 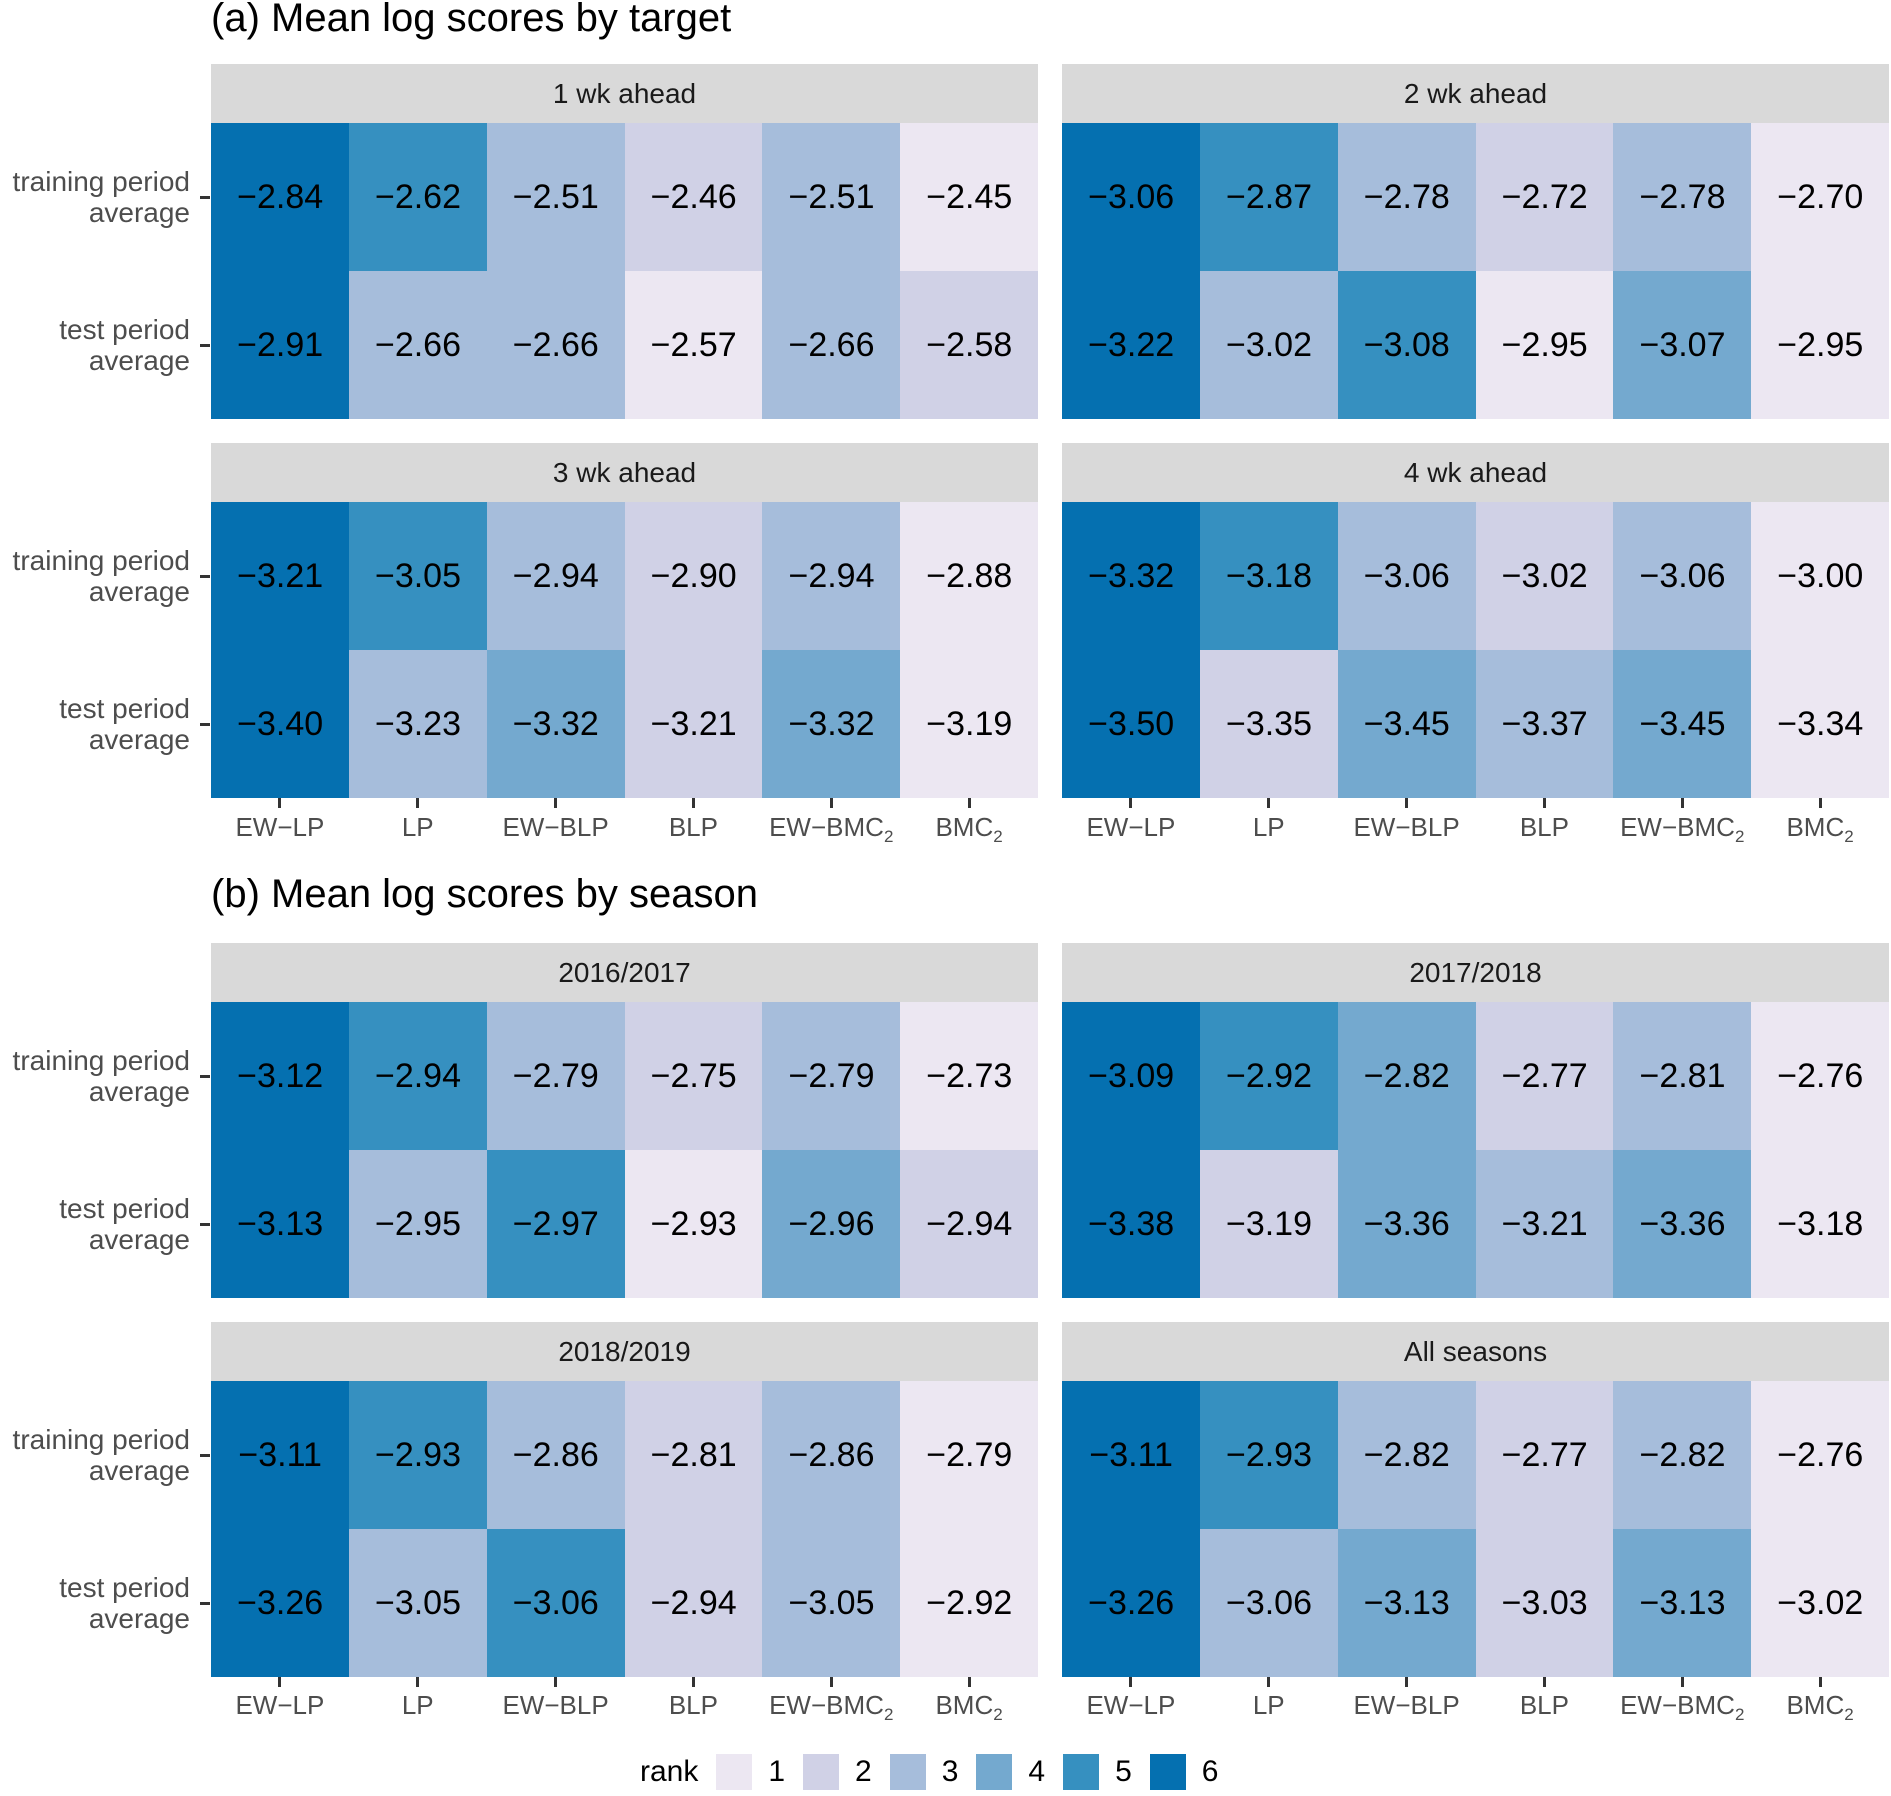 What do you see at coordinates (471, 20) in the screenshot?
I see `chart-title: (a) Mean log scores by target` at bounding box center [471, 20].